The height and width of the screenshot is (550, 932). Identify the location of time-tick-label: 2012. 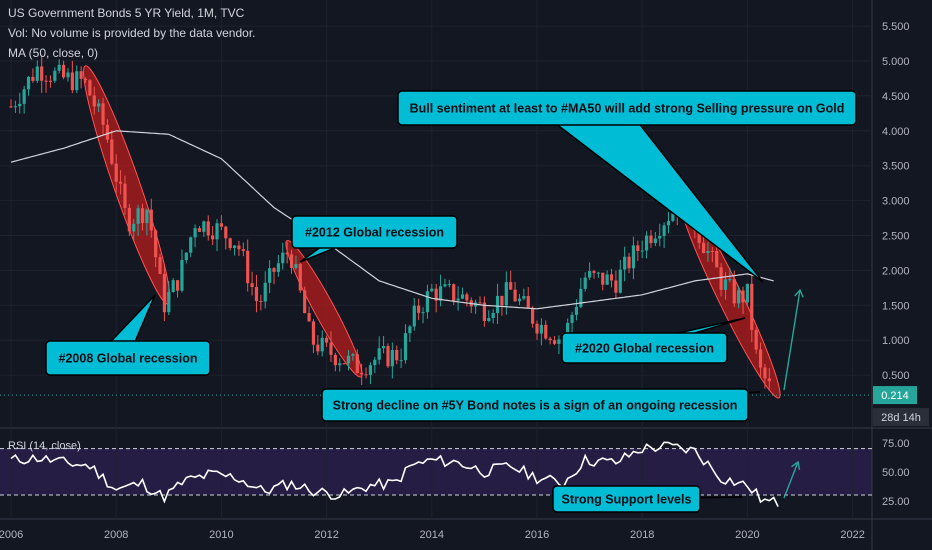
(326, 535).